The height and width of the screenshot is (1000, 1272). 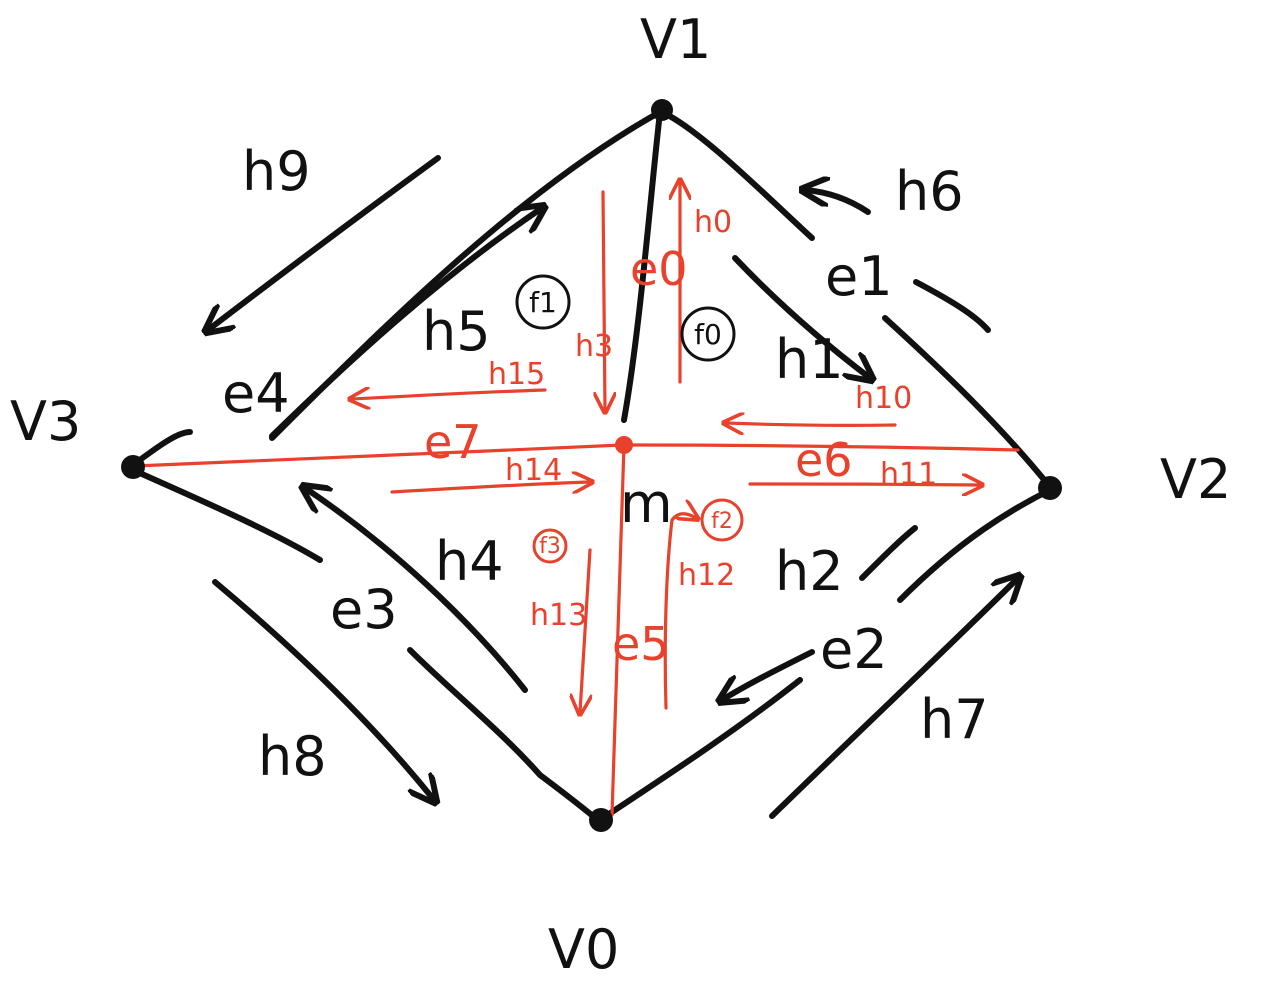 I want to click on face-label-f0: f0, so click(x=708, y=334).